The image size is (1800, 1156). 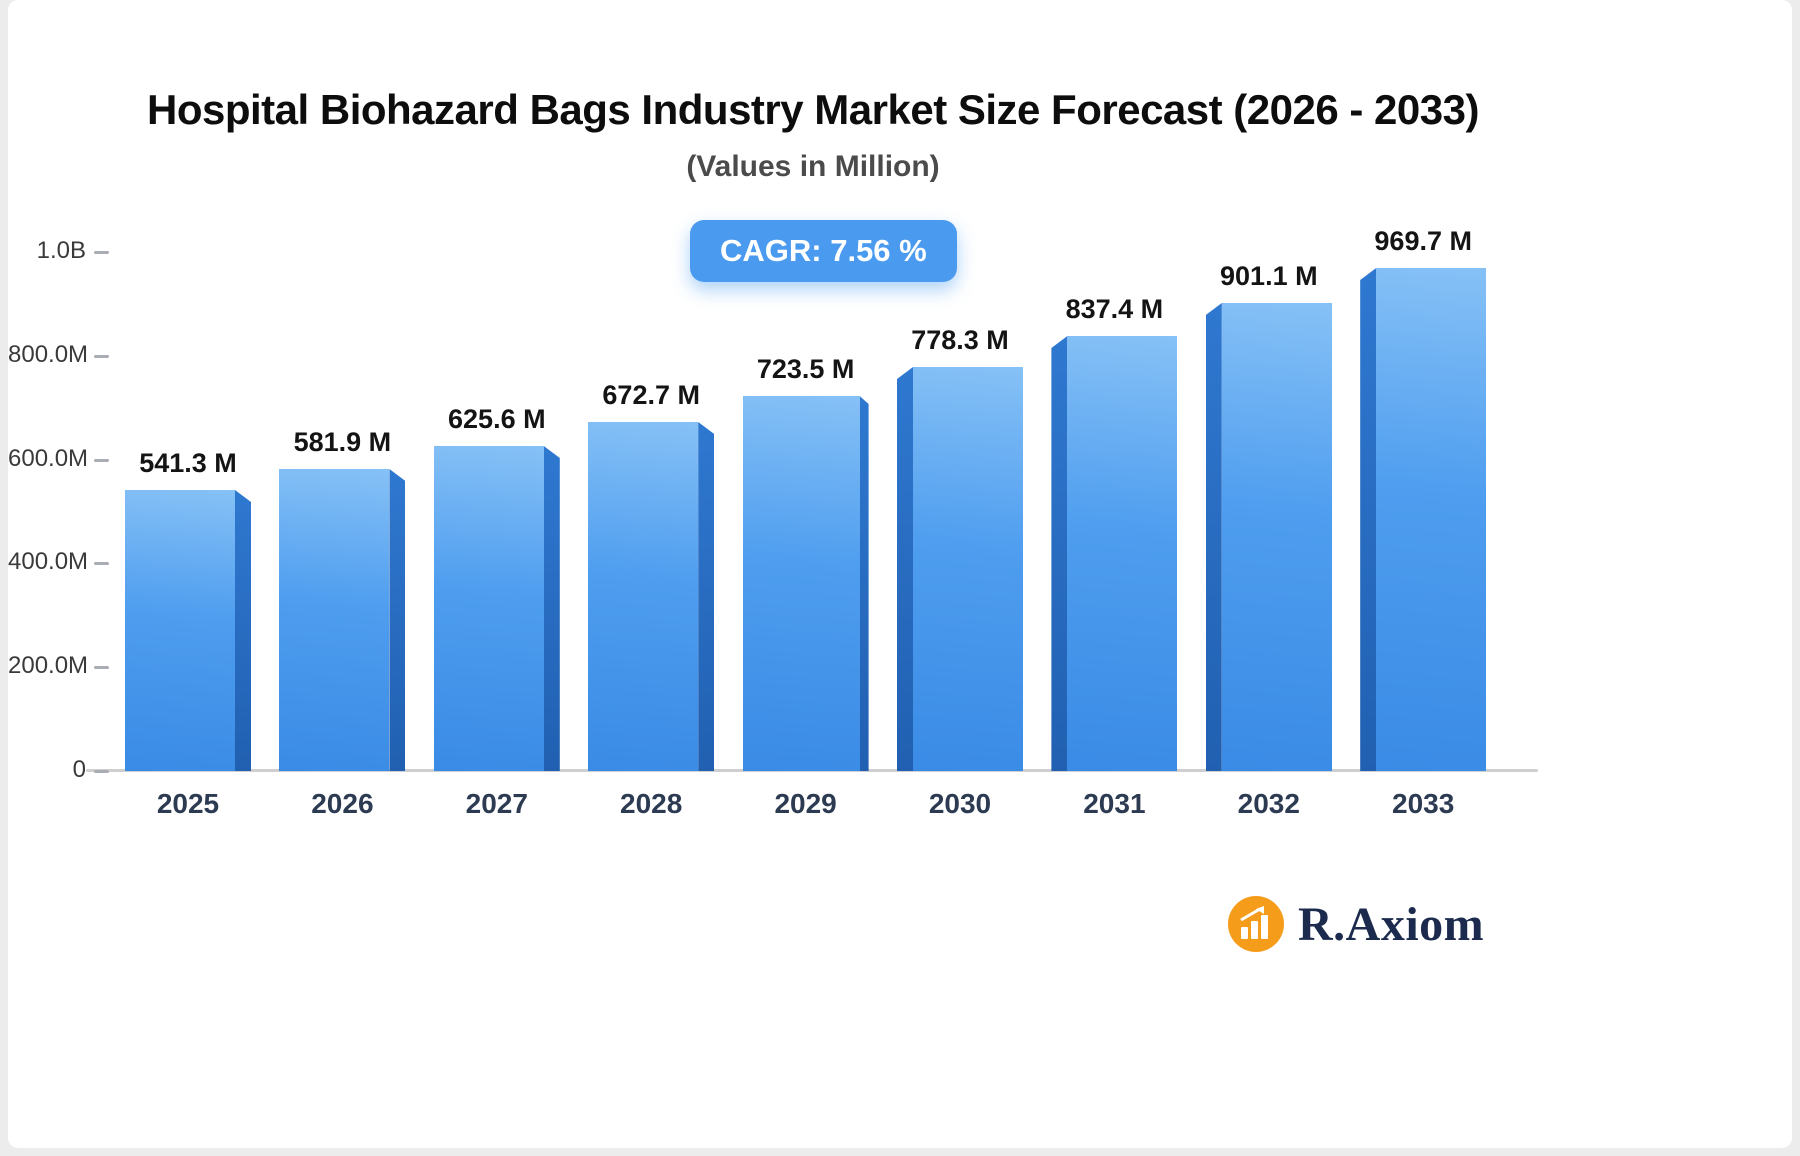 I want to click on x-tick-label-2030: 2030, so click(x=960, y=803).